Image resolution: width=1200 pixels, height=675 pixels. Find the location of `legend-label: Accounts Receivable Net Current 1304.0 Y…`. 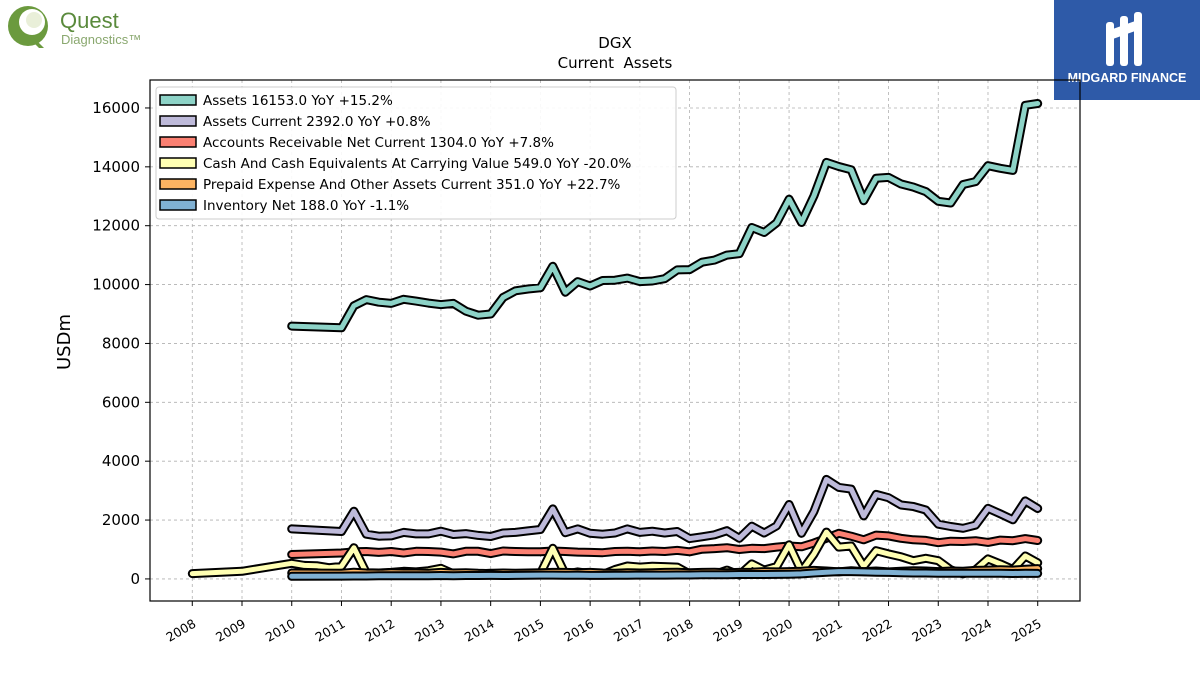

legend-label: Accounts Receivable Net Current 1304.0 Y… is located at coordinates (378, 143).